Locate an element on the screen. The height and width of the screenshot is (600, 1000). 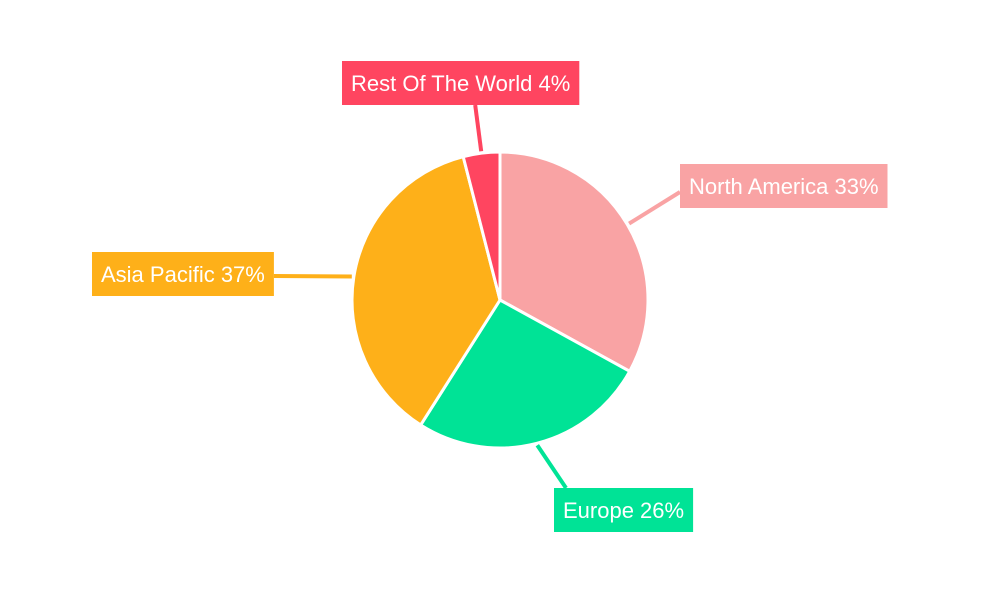
slice-label-text: Asia Pacific 37% is located at coordinates (183, 274).